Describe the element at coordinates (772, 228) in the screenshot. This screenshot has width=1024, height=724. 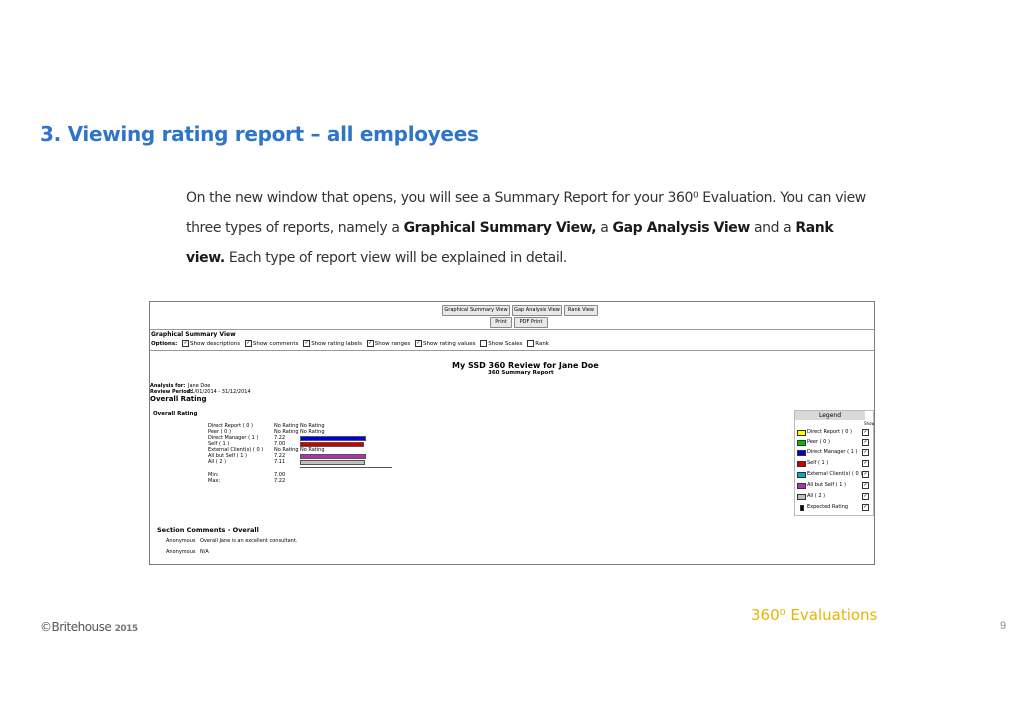
I see `intro-text-3: and a` at that location.